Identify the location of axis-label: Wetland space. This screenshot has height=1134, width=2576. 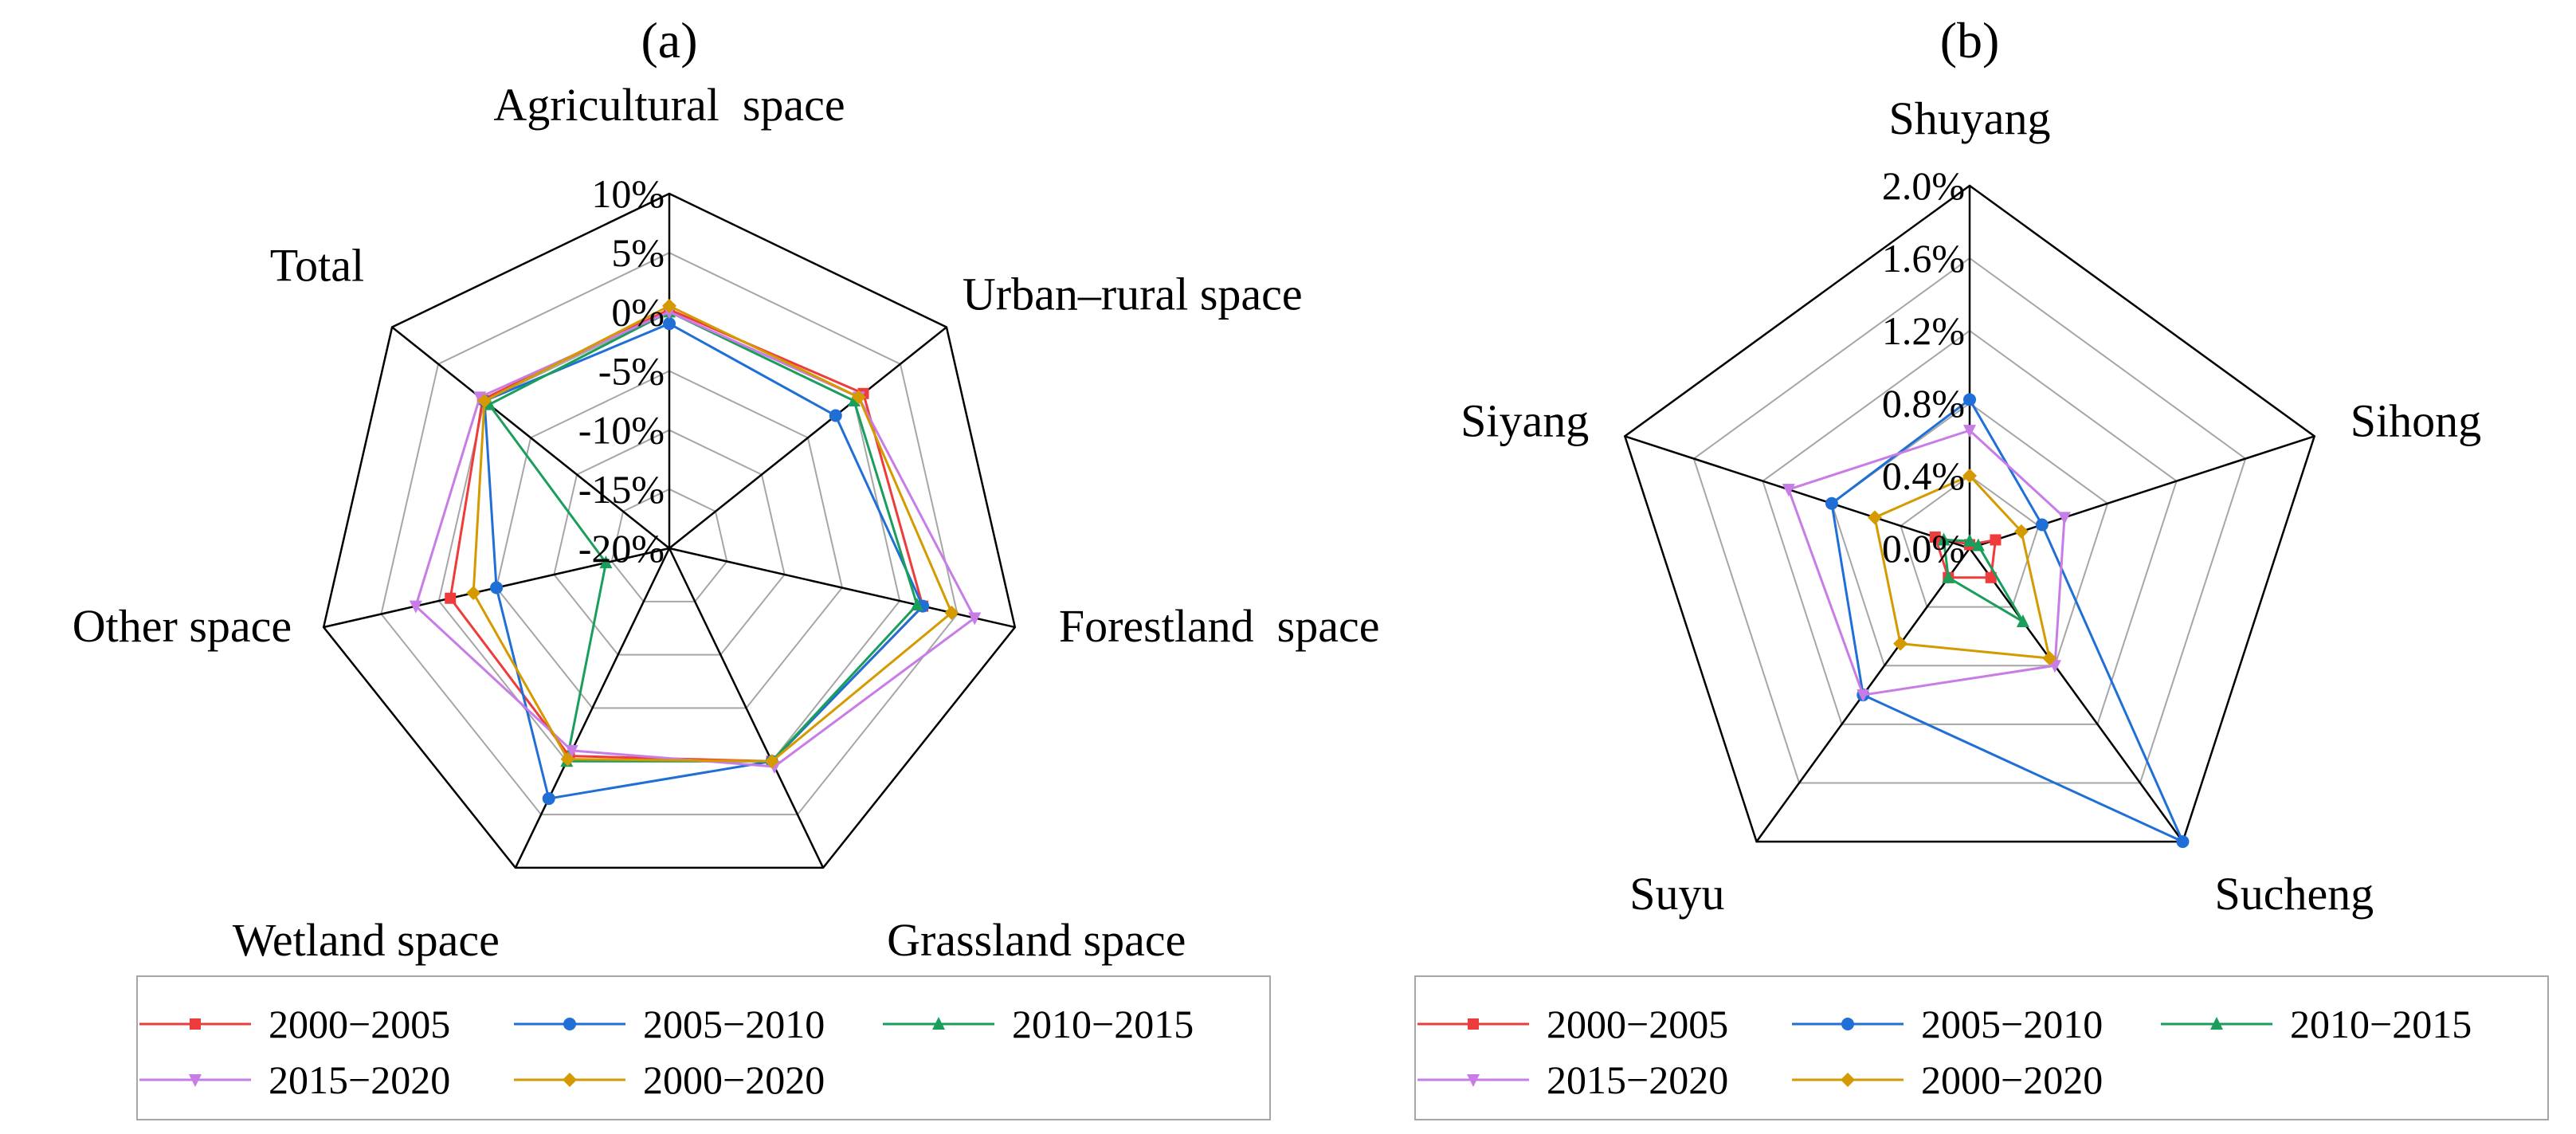
(366, 940).